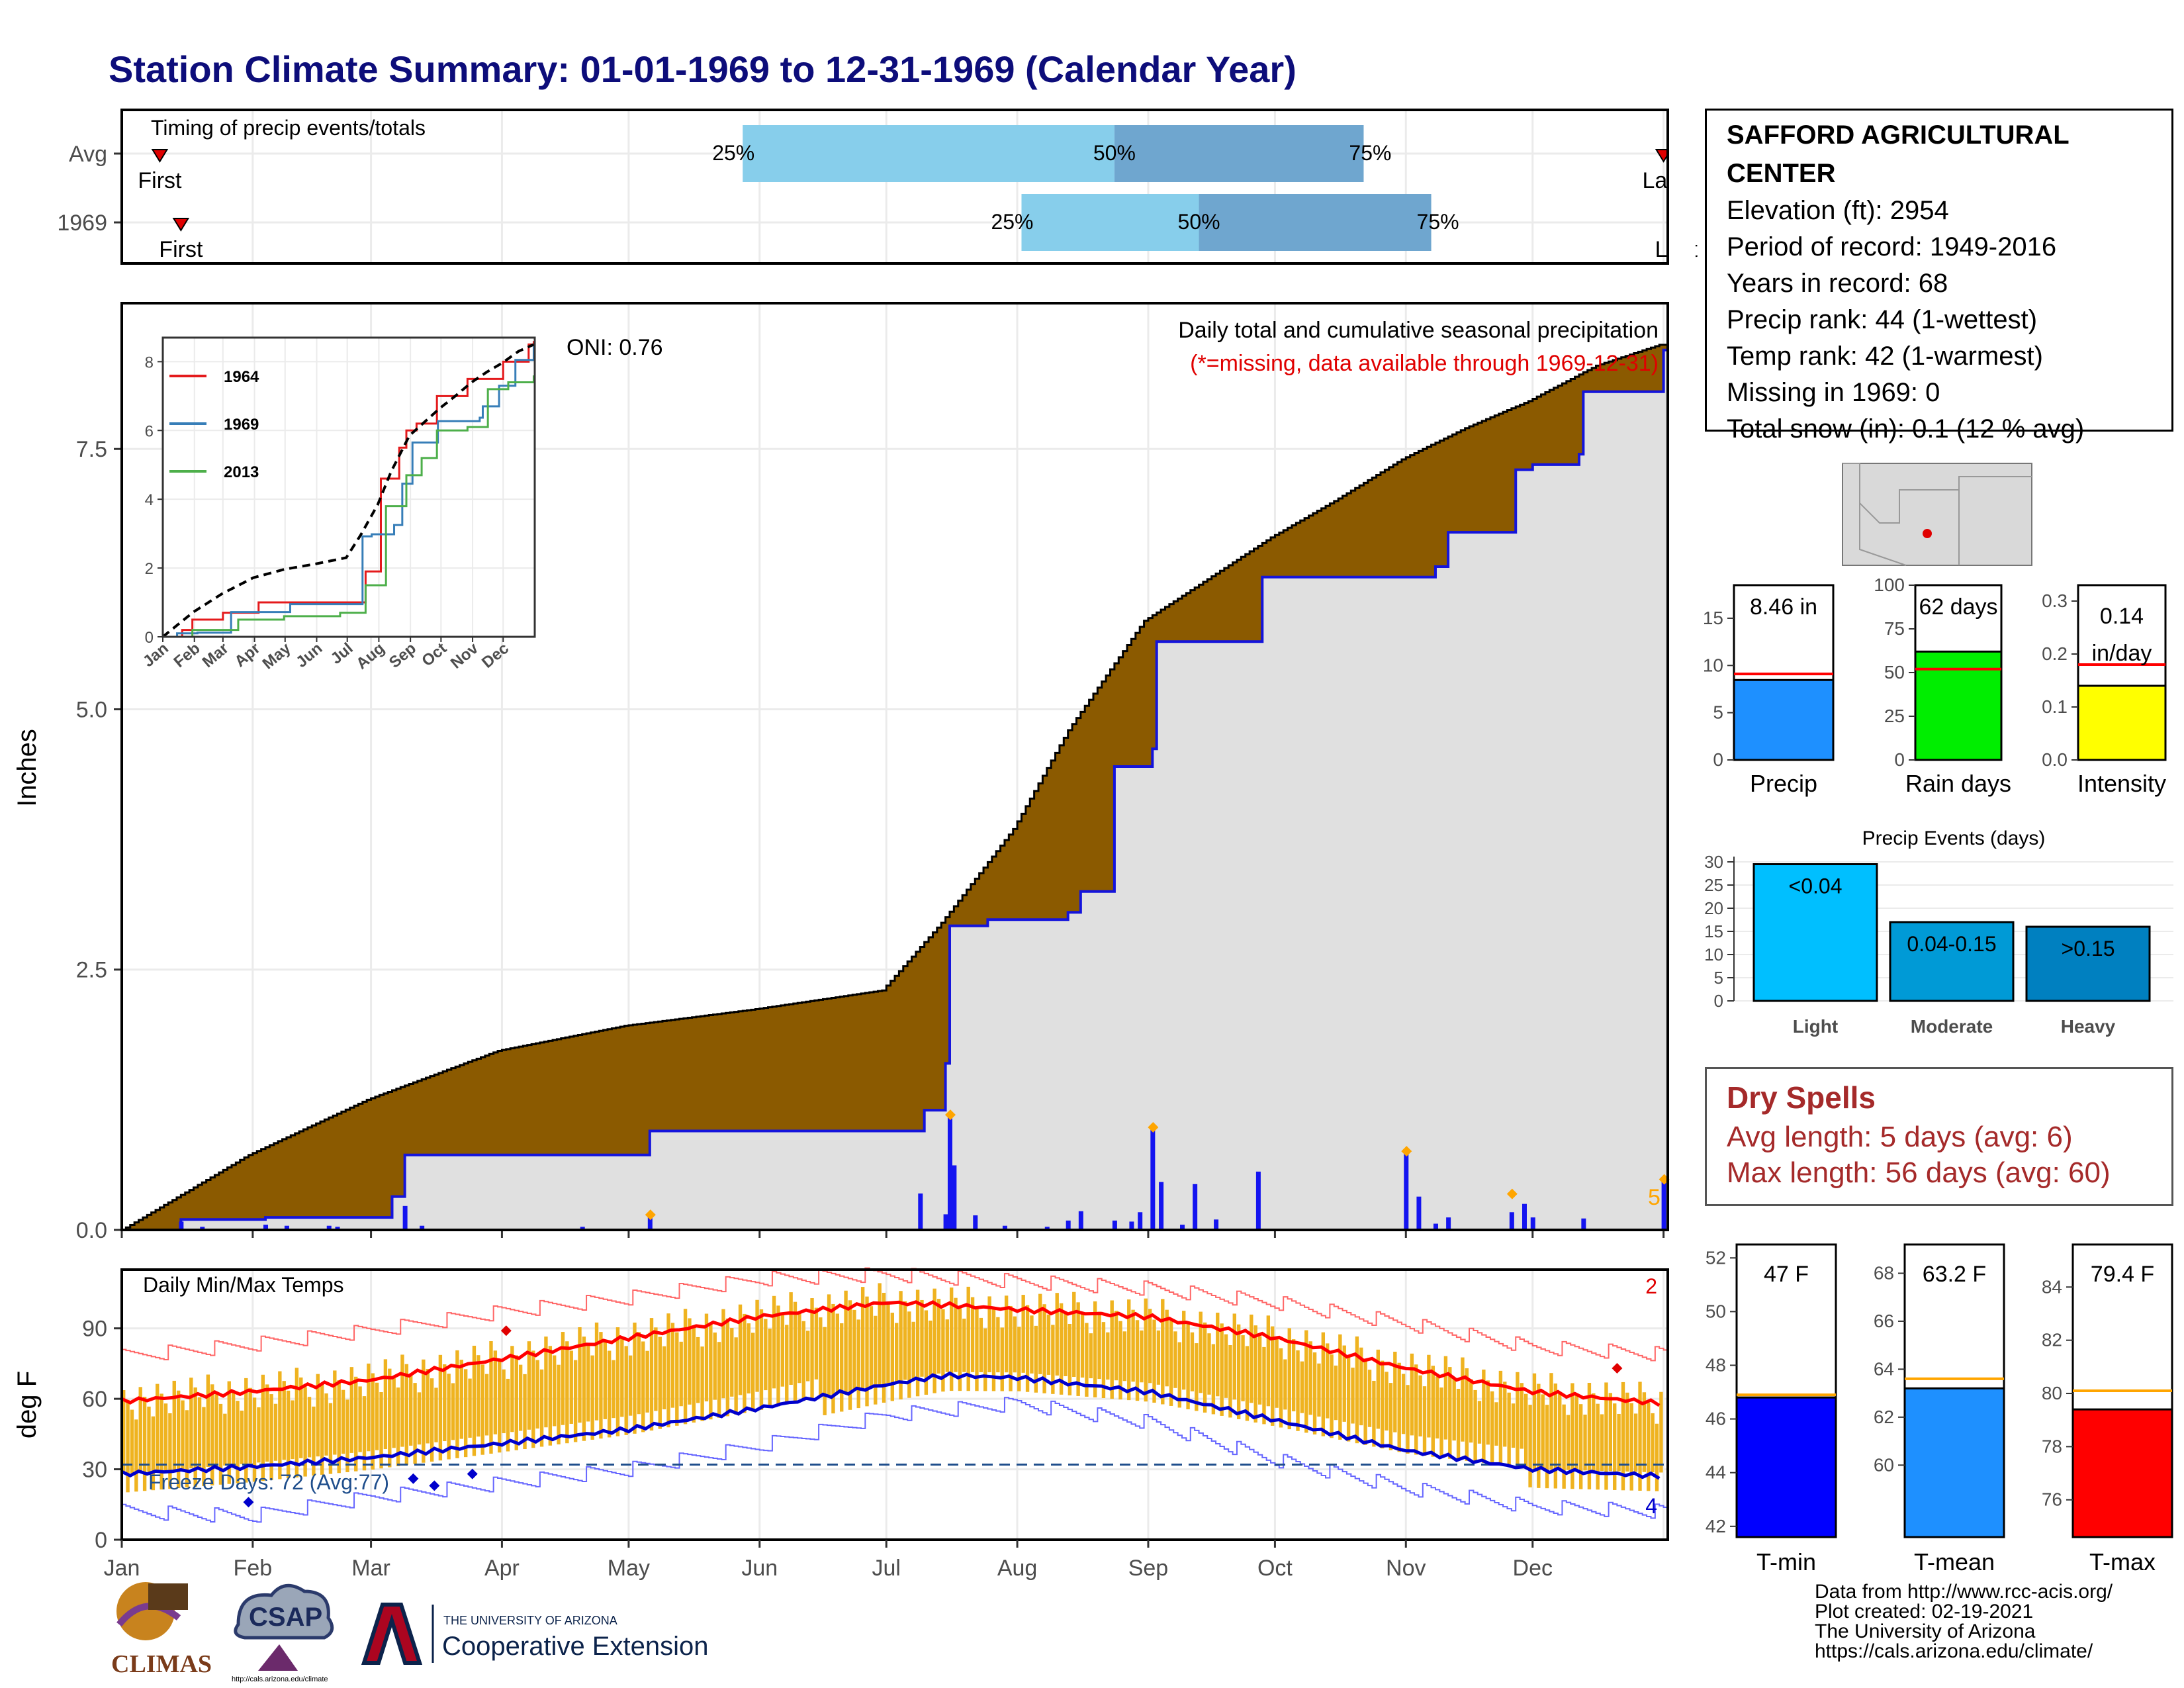 The width and height of the screenshot is (2184, 1688). What do you see at coordinates (2052, 1499) in the screenshot?
I see `tmax_gauge-tick-label: 76` at bounding box center [2052, 1499].